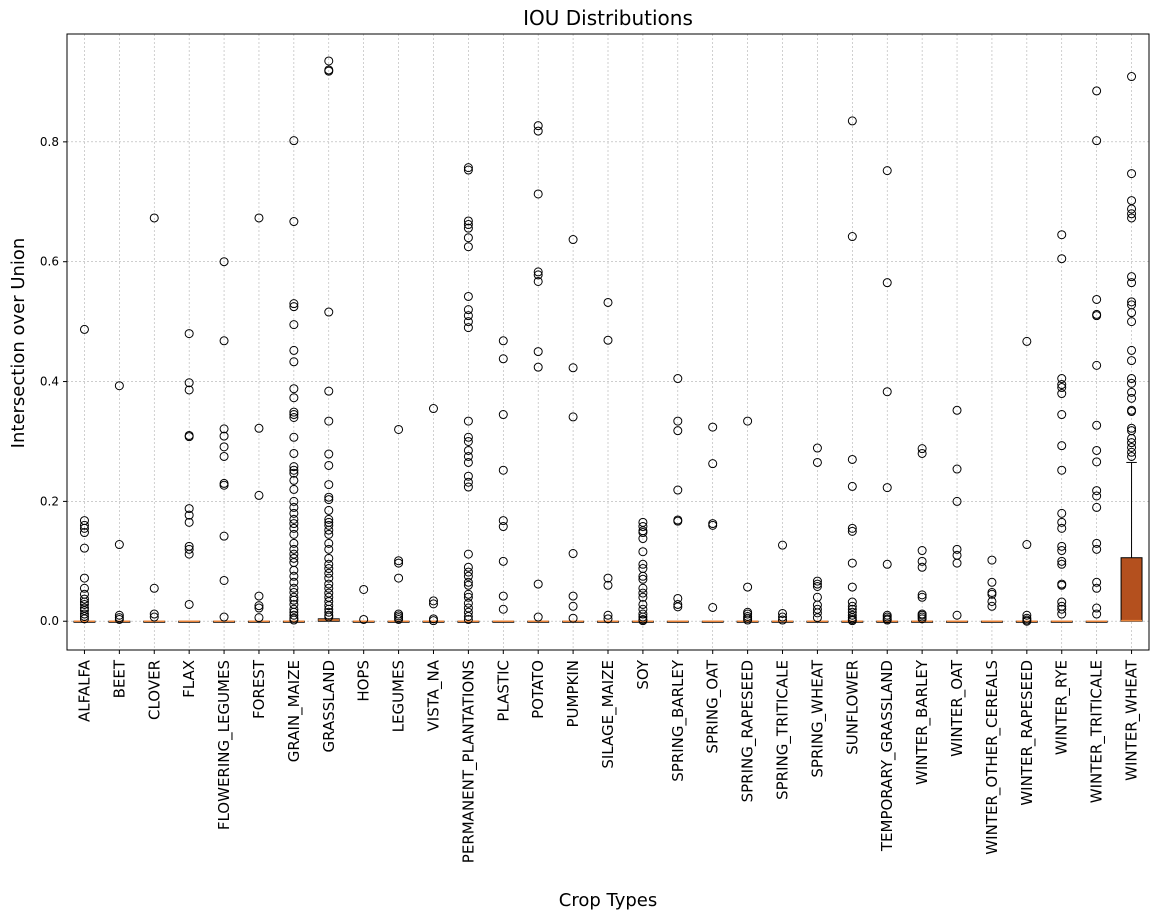 The width and height of the screenshot is (1161, 920). Describe the element at coordinates (713, 706) in the screenshot. I see `x-tick-label: SPRING_OAT` at that location.